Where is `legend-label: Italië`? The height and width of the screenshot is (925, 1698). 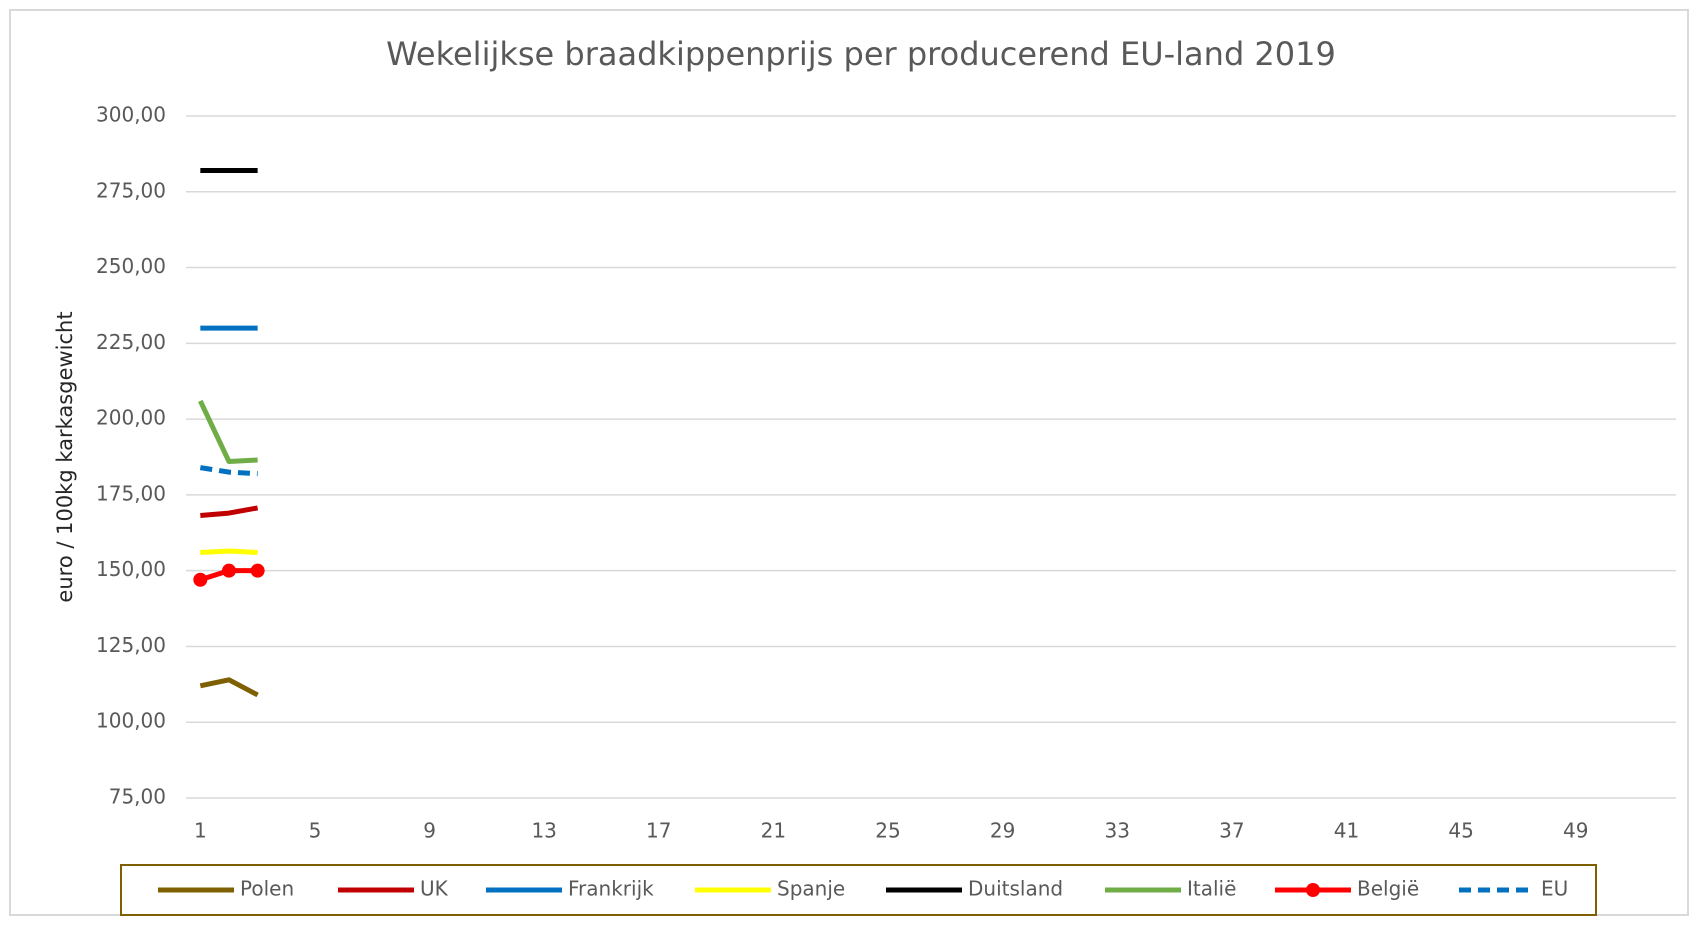
legend-label: Italië is located at coordinates (1211, 889).